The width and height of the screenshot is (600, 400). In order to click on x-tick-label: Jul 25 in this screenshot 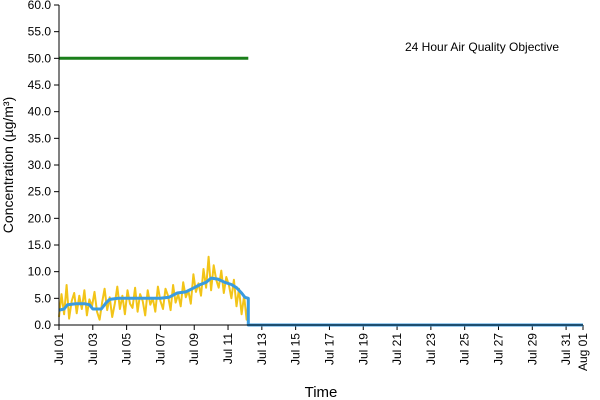, I will do `click(465, 349)`.